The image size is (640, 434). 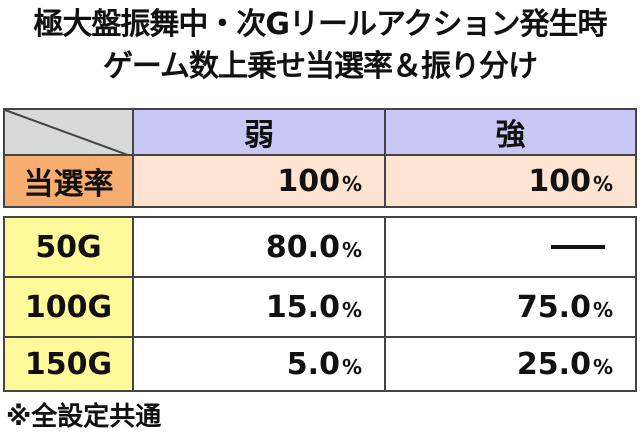 What do you see at coordinates (559, 181) in the screenshot?
I see `rate-strong-value: 100` at bounding box center [559, 181].